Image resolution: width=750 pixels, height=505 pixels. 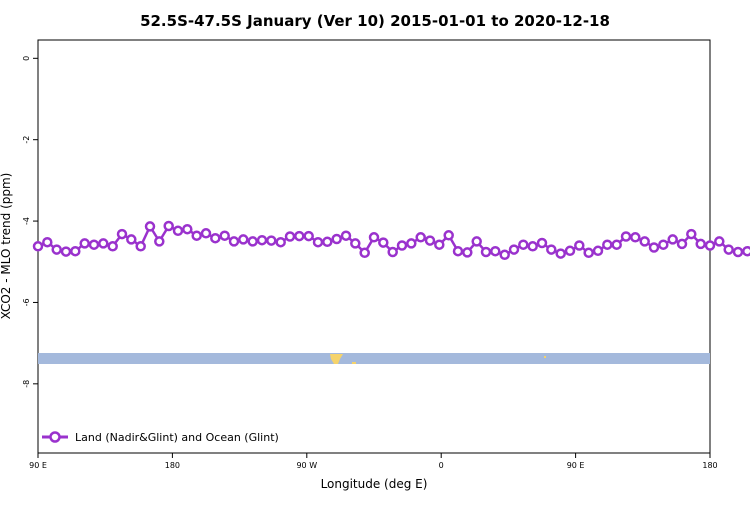 What do you see at coordinates (391, 240) in the screenshot?
I see `series-layer` at bounding box center [391, 240].